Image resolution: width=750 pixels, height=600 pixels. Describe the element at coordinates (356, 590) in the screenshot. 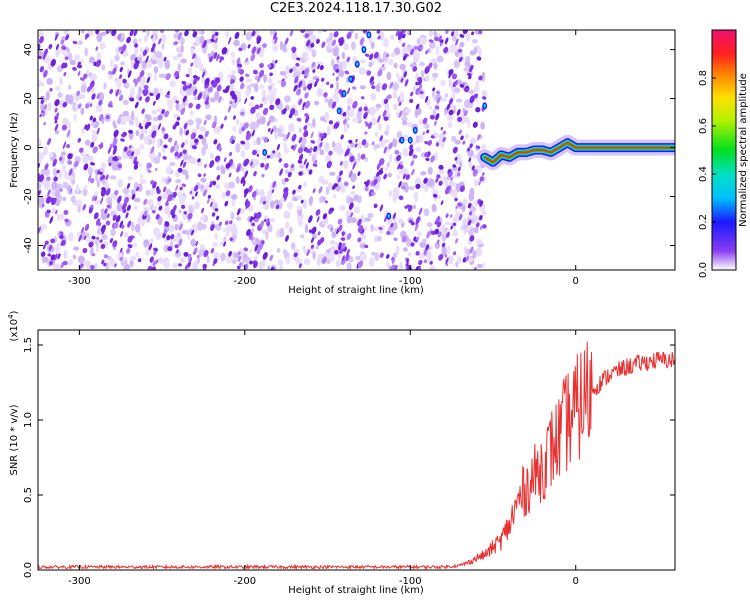

I see `snr-x-axis-label: Height of straight line (km)` at that location.